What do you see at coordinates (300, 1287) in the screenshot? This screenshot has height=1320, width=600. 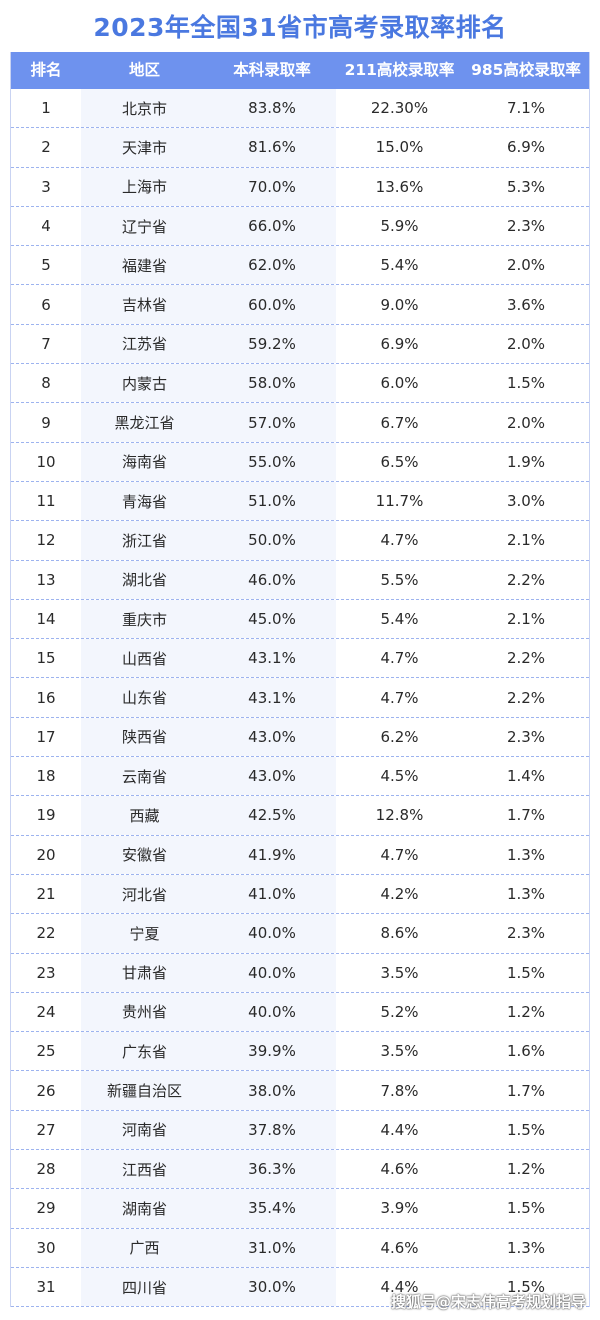 I see `table-row: 31 四川省 30.0% 4.4% 1.5%` at bounding box center [300, 1287].